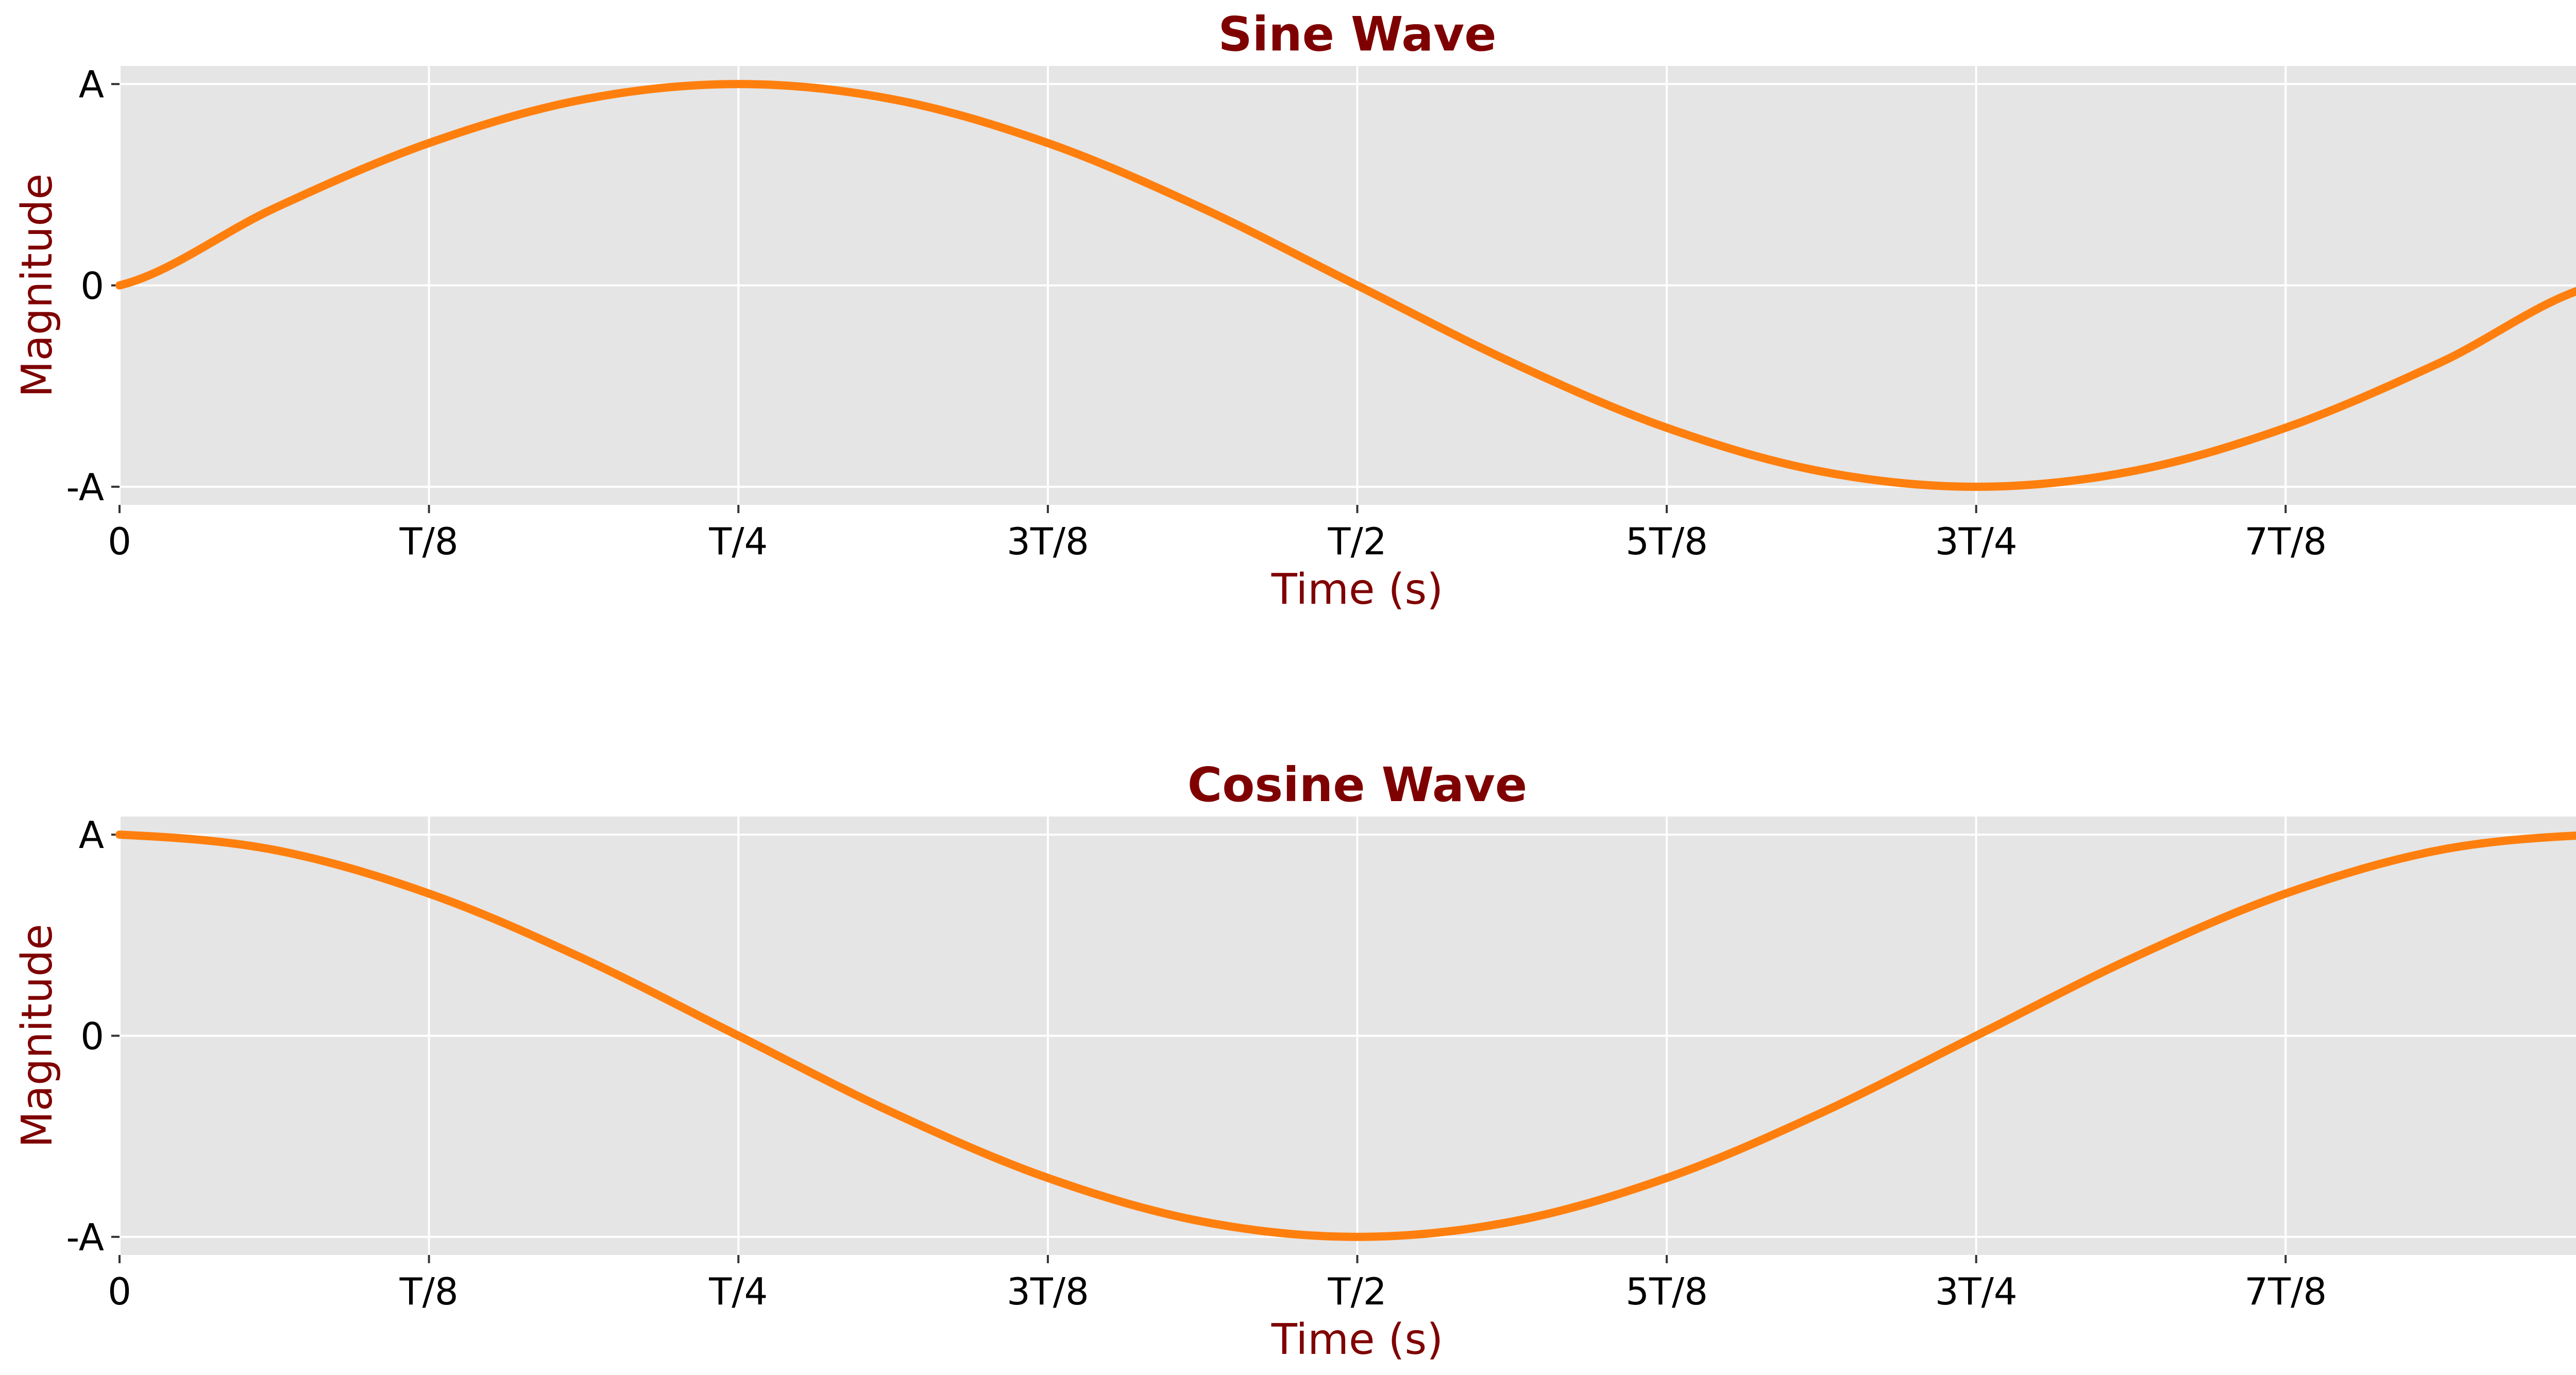 The width and height of the screenshot is (2576, 1375). Describe the element at coordinates (1358, 784) in the screenshot. I see `plot-title: Cosine Wave` at that location.